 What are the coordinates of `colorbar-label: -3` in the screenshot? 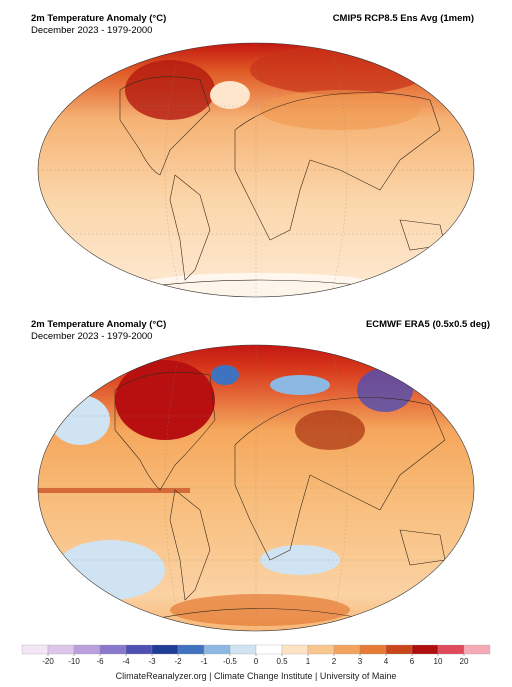 It's located at (152, 661).